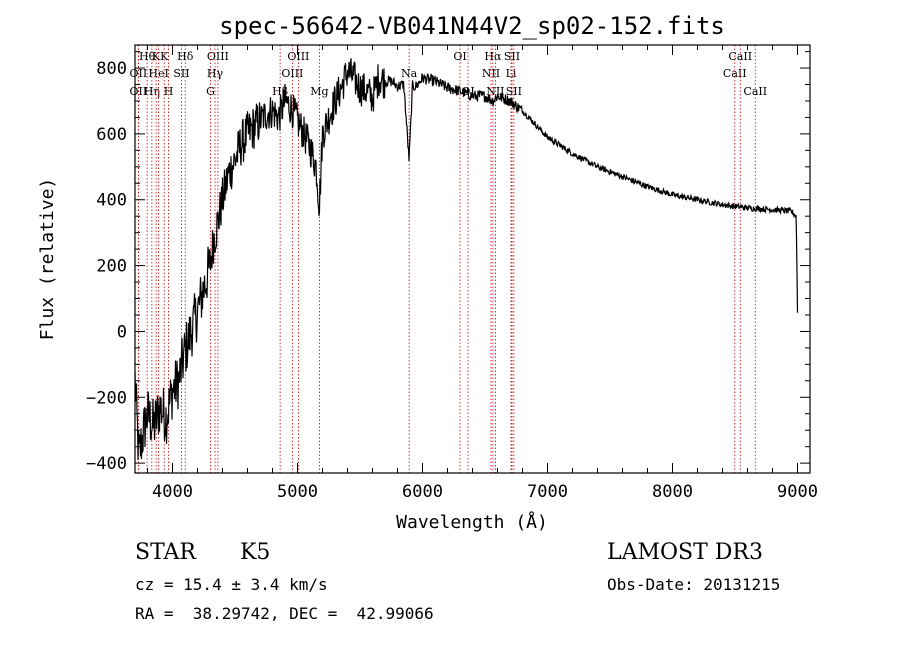 Image resolution: width=900 pixels, height=649 pixels. Describe the element at coordinates (215, 73) in the screenshot. I see `marker-label: Hγ` at that location.